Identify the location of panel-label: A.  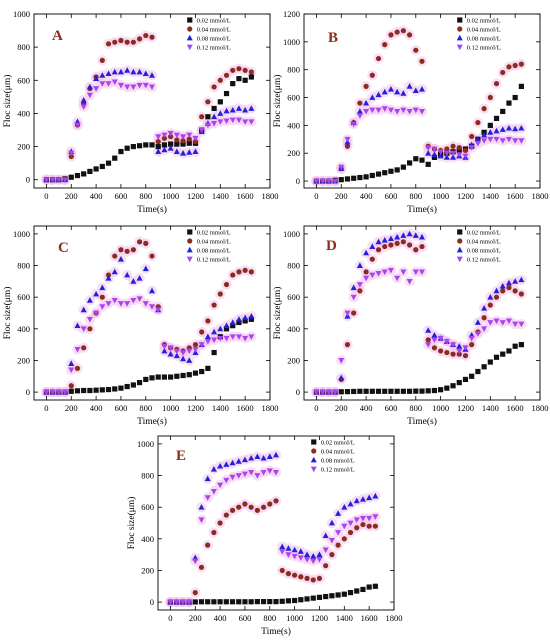
(57, 36).